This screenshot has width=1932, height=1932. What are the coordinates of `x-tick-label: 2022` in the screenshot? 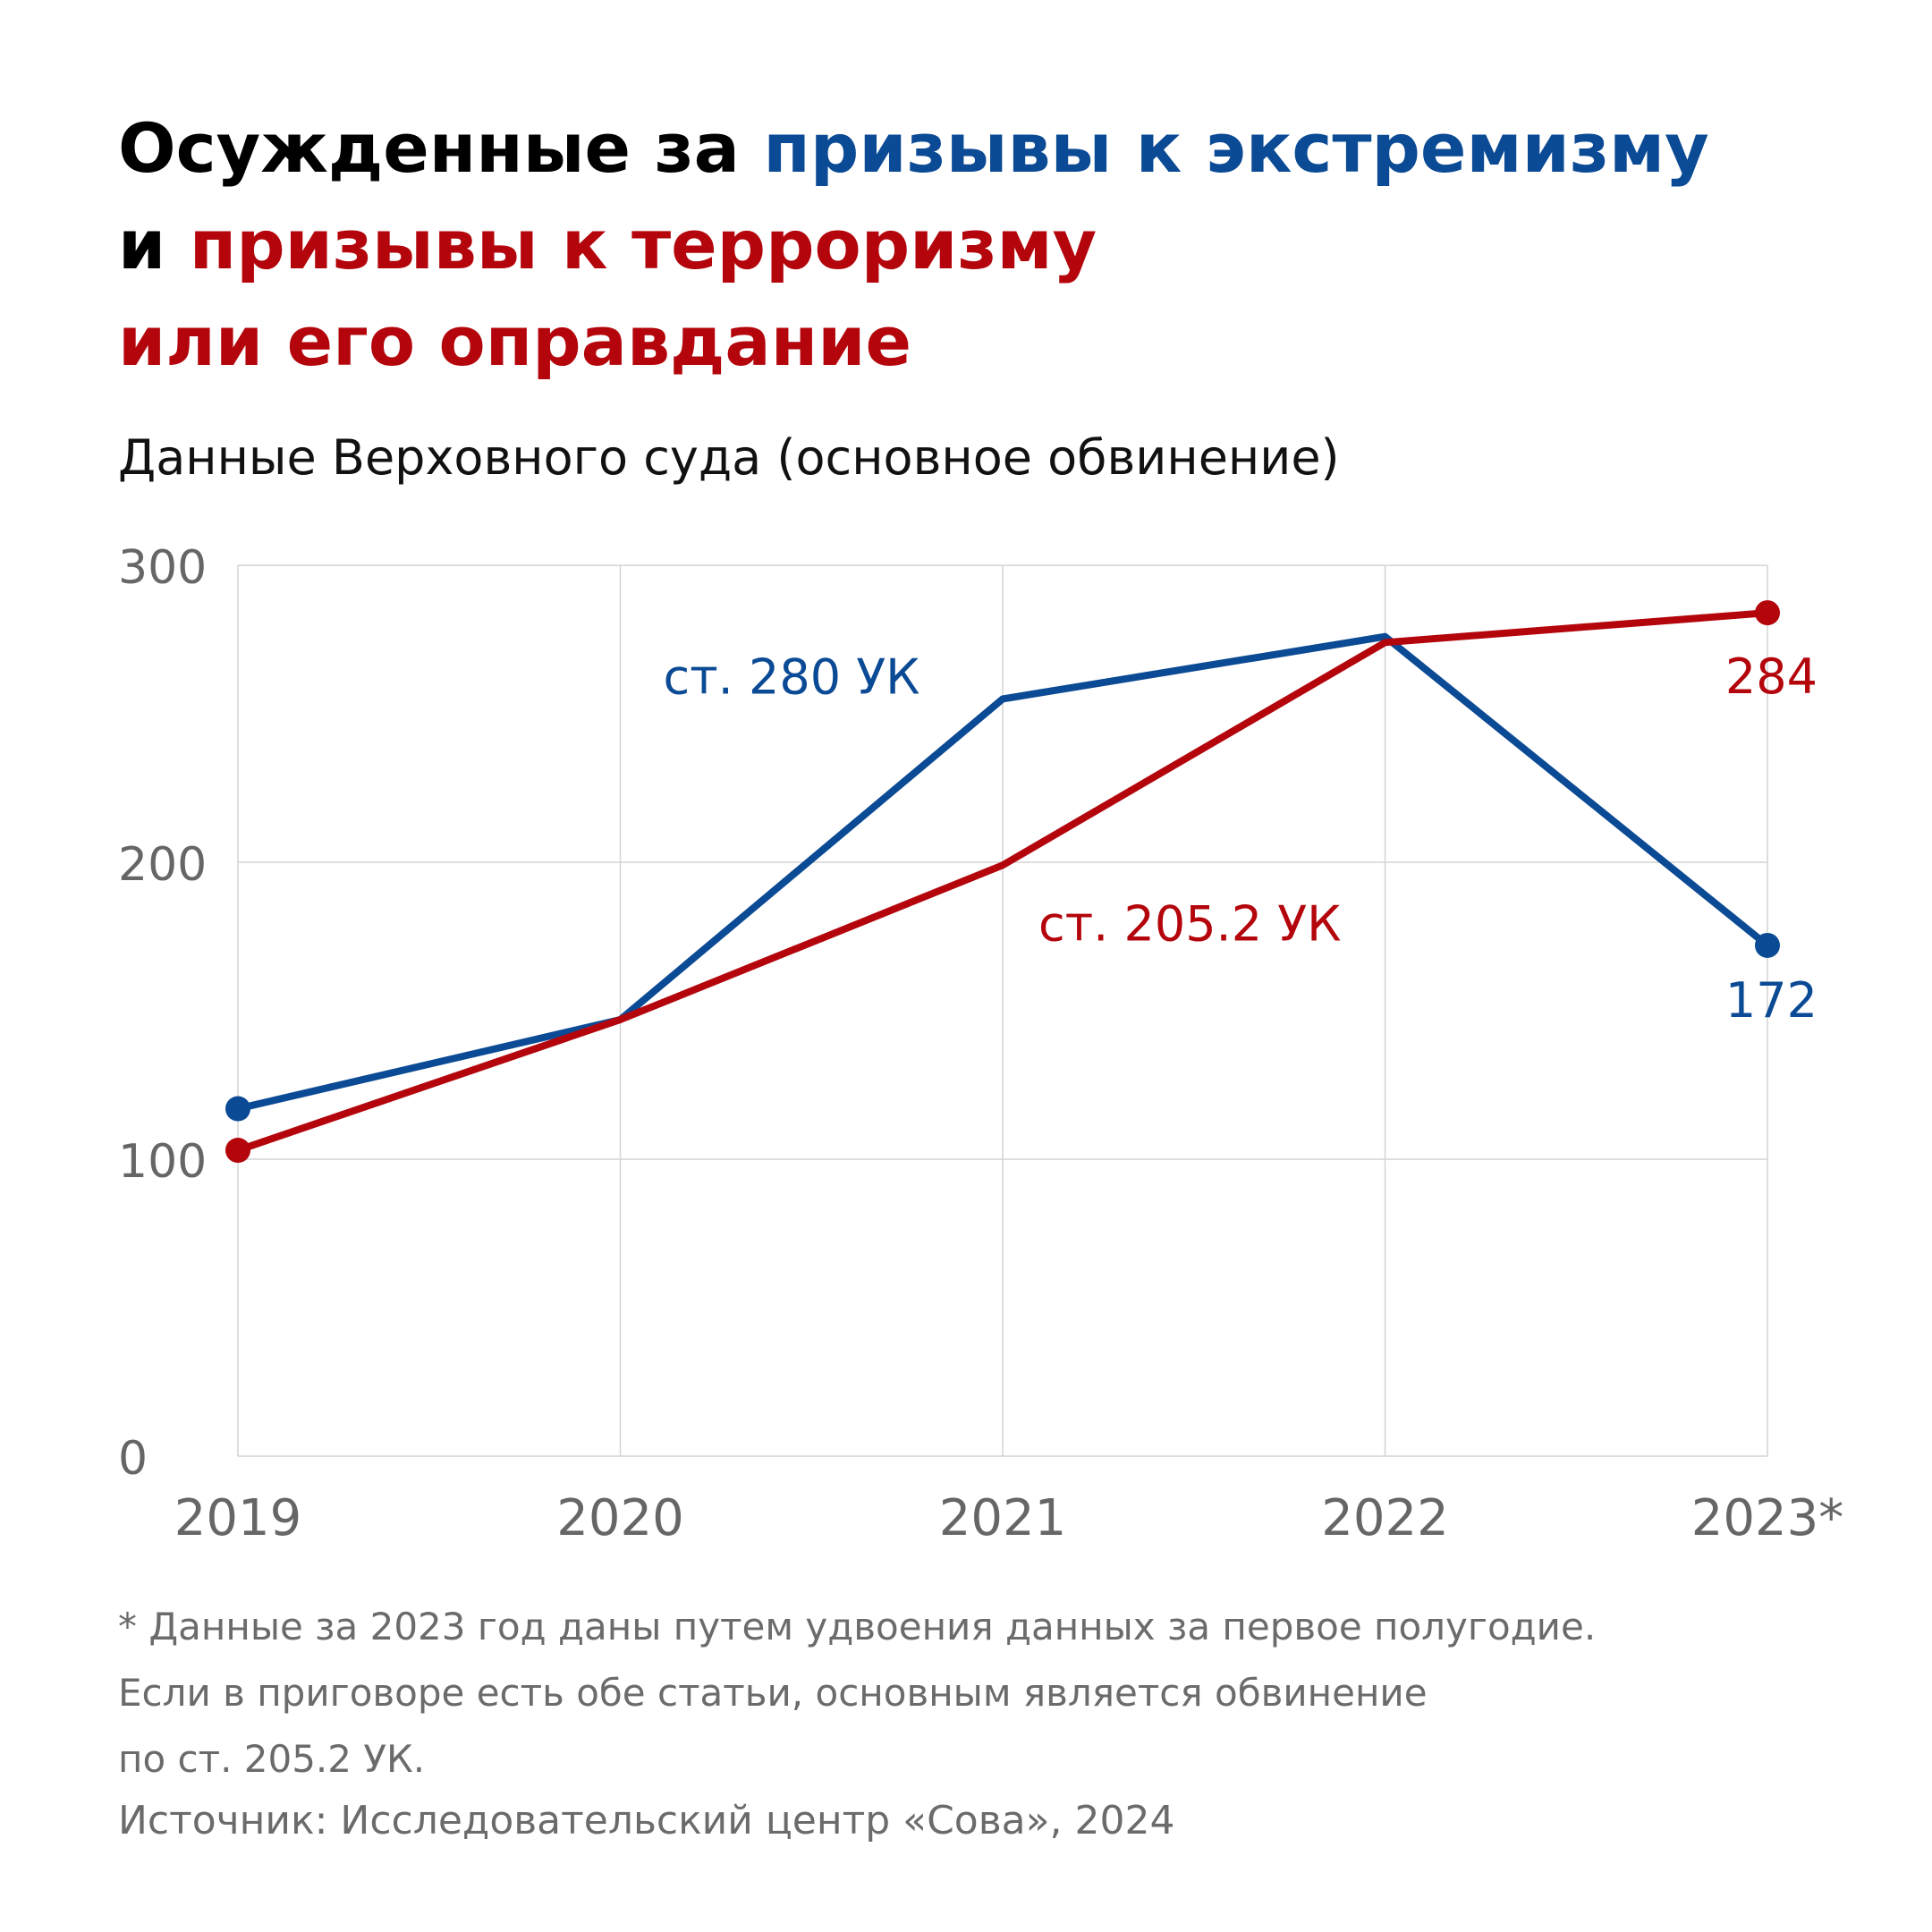 It's located at (1385, 1518).